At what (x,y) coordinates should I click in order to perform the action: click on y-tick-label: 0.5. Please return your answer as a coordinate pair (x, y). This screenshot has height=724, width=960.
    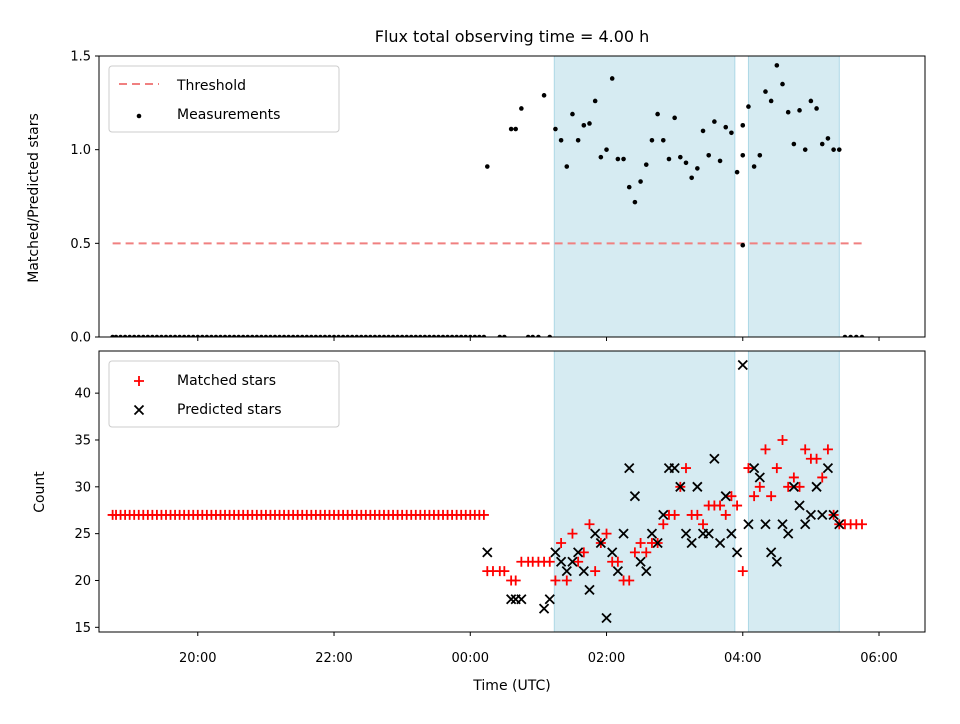
    Looking at the image, I should click on (80, 244).